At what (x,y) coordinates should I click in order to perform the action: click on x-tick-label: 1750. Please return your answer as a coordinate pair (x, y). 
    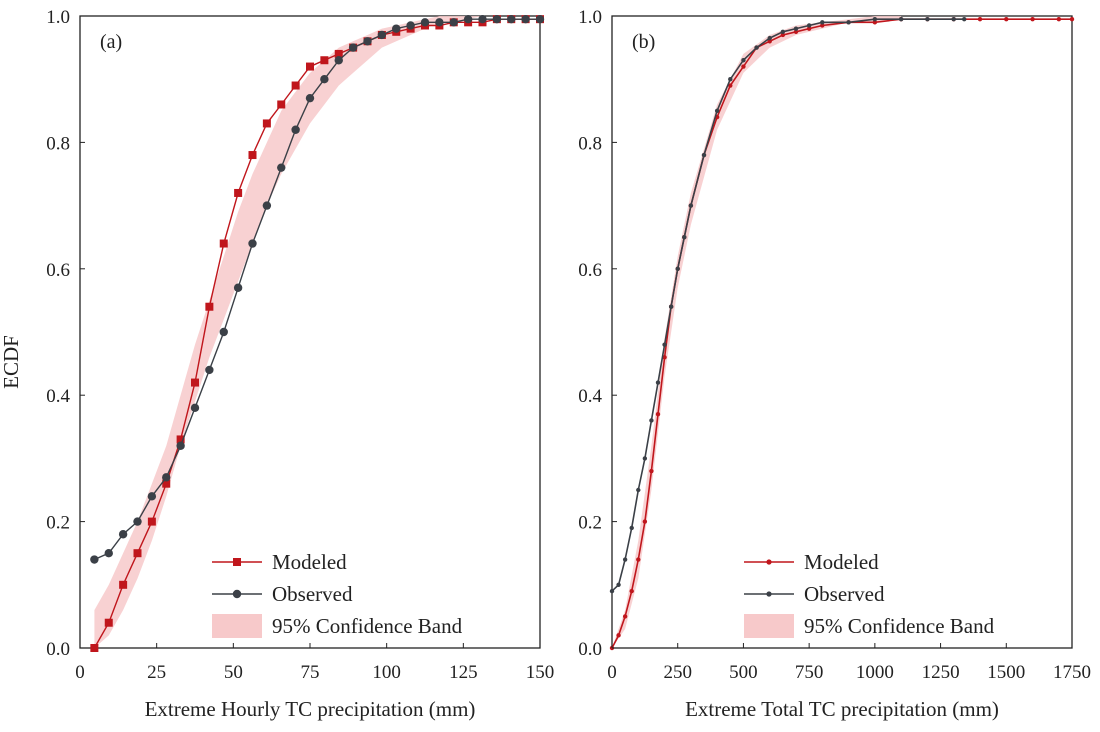
    Looking at the image, I should click on (1072, 672).